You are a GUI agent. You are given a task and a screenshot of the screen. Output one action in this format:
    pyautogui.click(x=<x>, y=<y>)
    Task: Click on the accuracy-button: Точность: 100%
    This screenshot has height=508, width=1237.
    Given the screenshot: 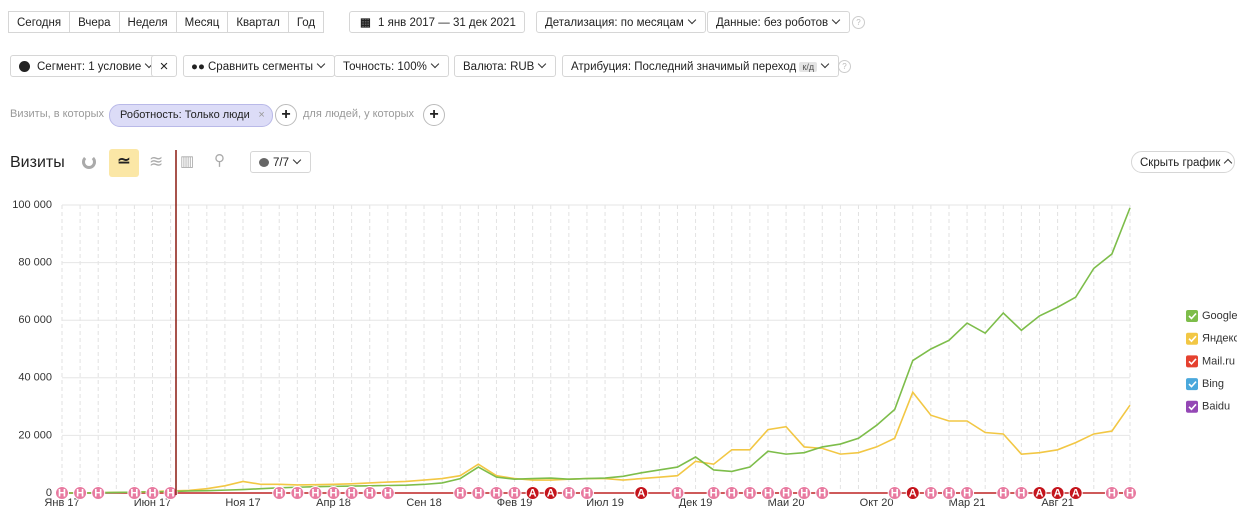 What is the action you would take?
    pyautogui.click(x=391, y=66)
    